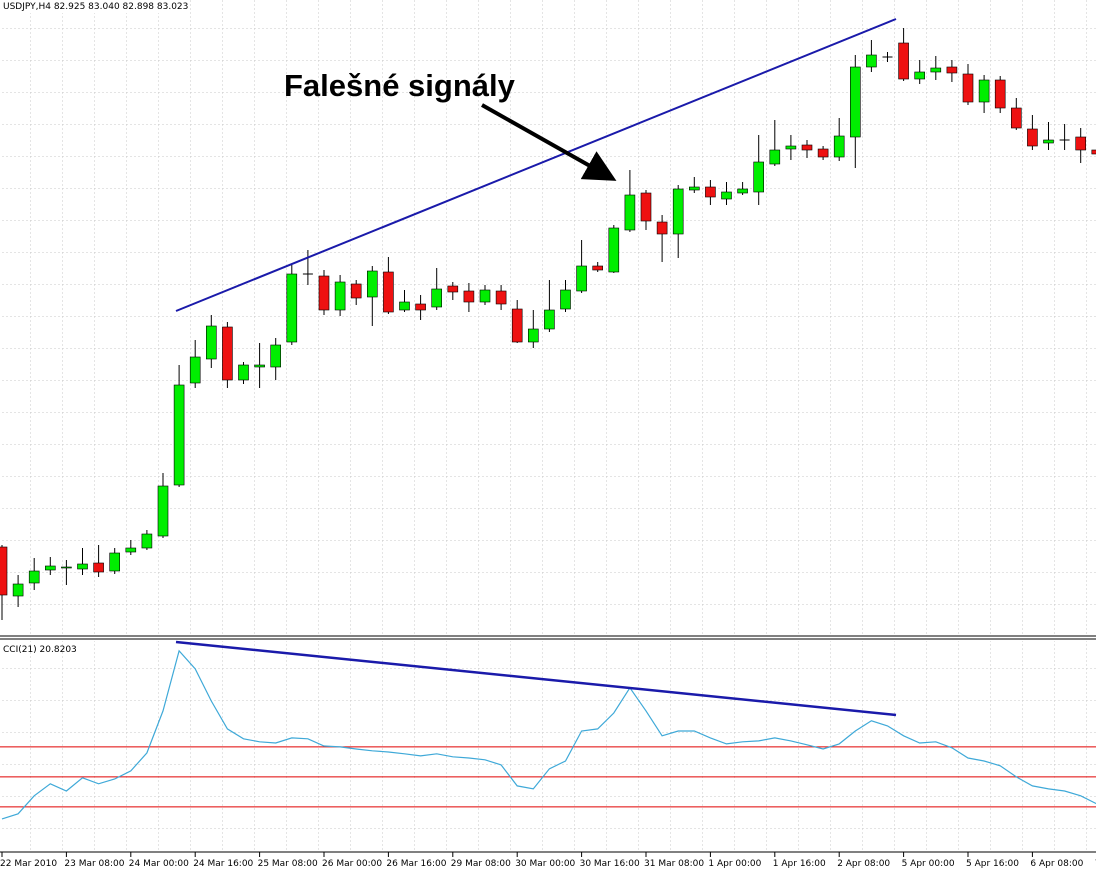 This screenshot has height=876, width=1096. Describe the element at coordinates (1056, 864) in the screenshot. I see `x-tick-label: 6 Apr 08:00` at that location.